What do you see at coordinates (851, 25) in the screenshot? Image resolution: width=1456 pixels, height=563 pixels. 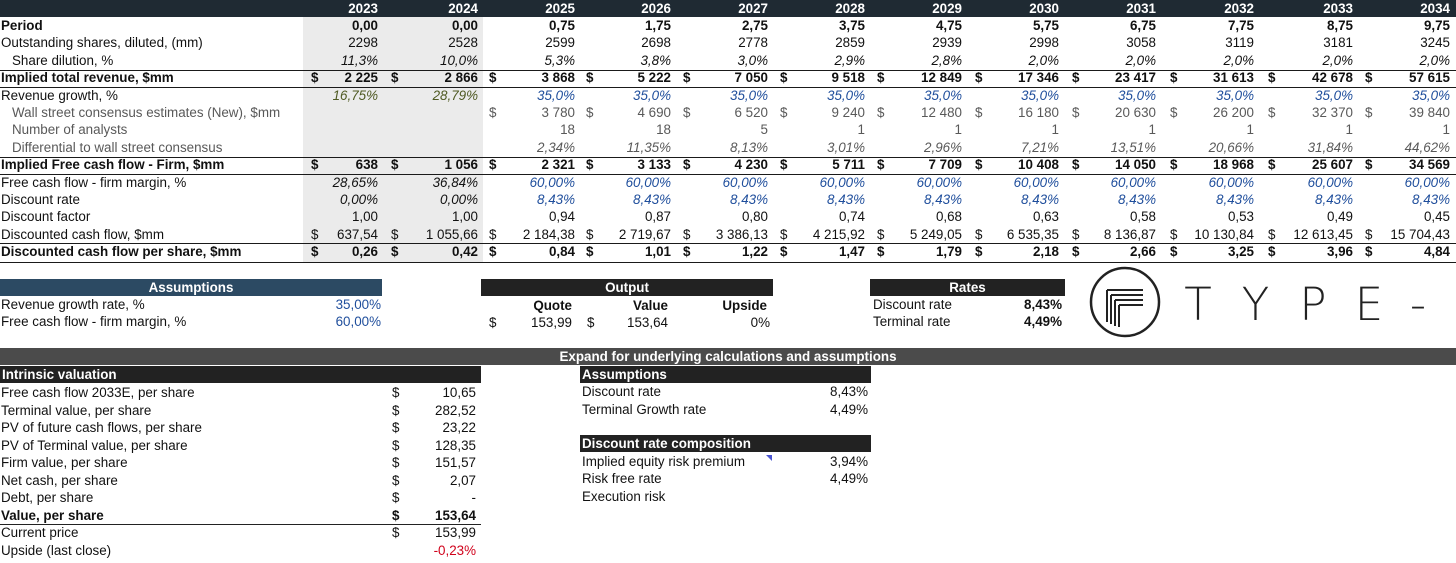 I see `table-cell: 3,75` at bounding box center [851, 25].